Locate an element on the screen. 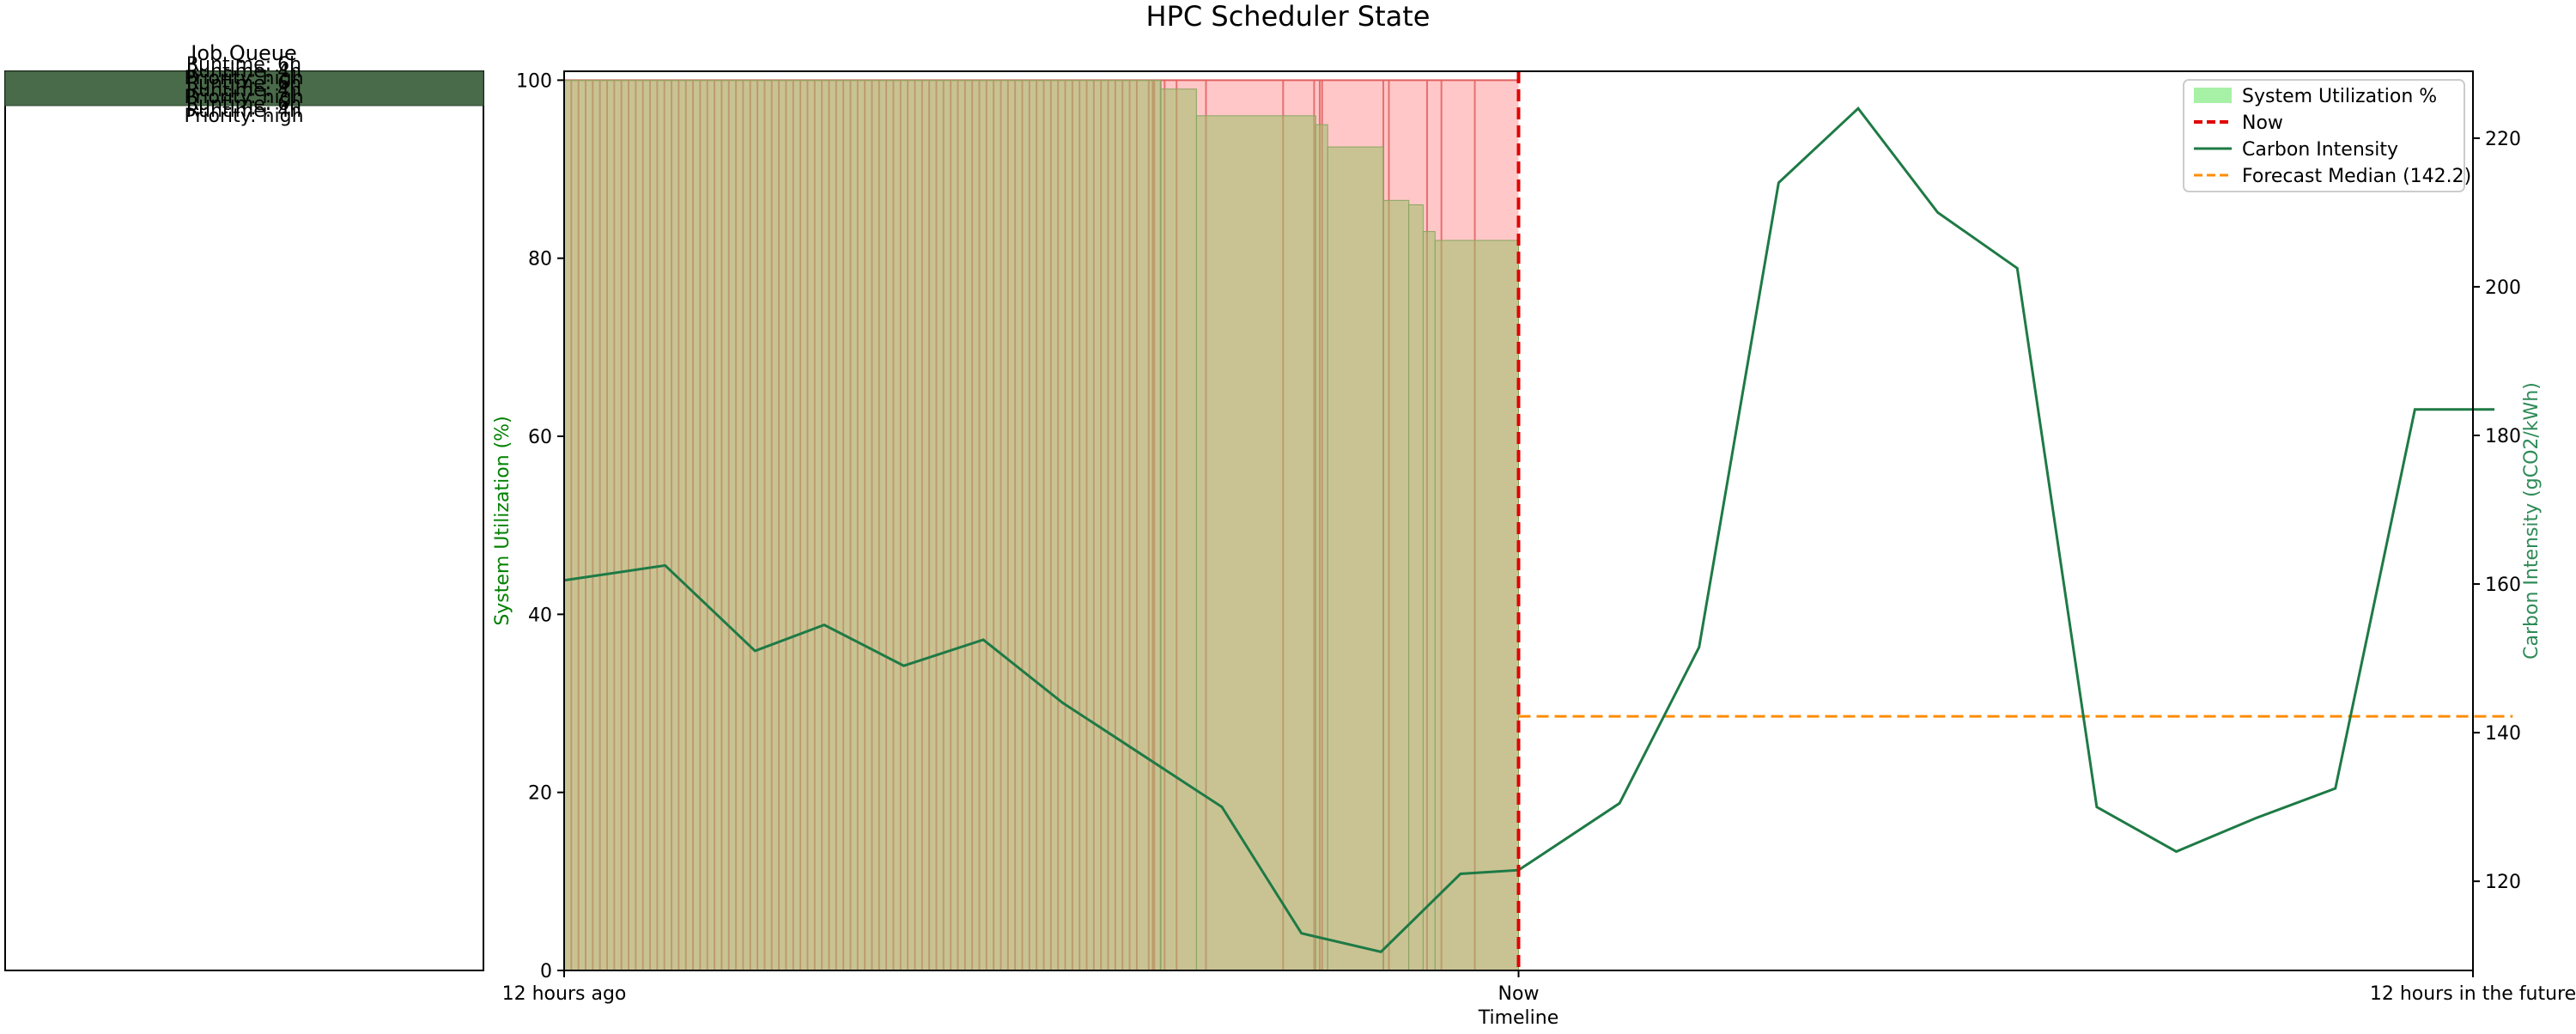 This screenshot has width=2576, height=1034. legend-entry-label: Now is located at coordinates (2262, 124).